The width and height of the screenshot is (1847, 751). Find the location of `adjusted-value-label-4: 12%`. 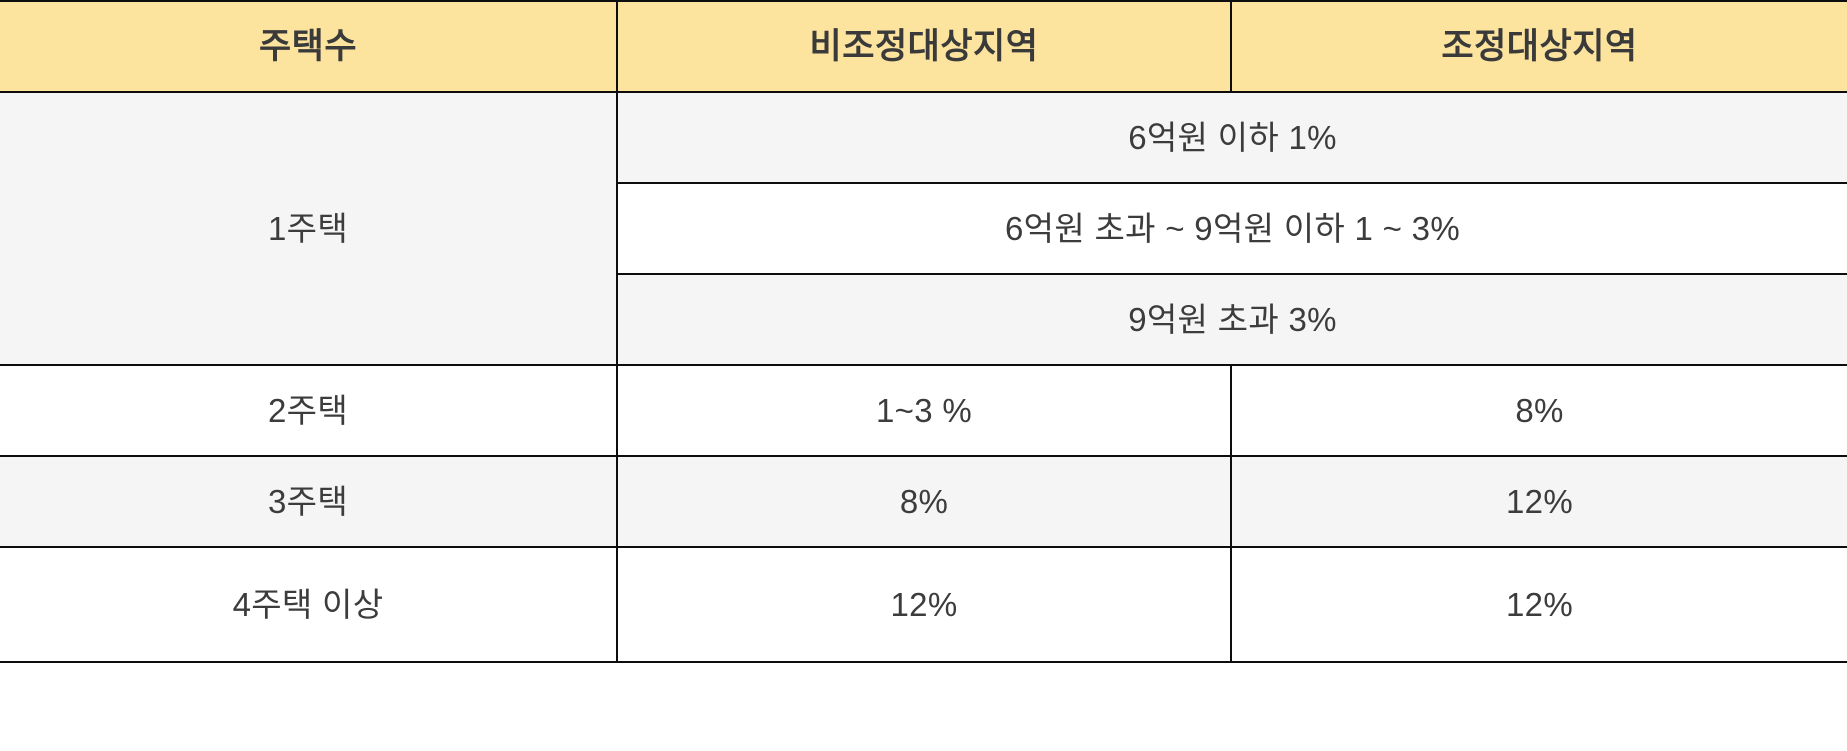

adjusted-value-label-4: 12% is located at coordinates (1539, 604).